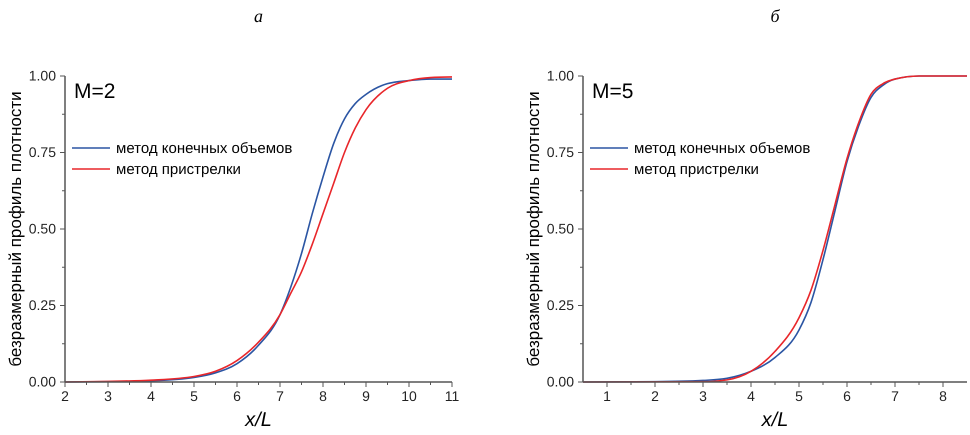 The width and height of the screenshot is (970, 435). I want to click on x-tick-label: 1, so click(607, 396).